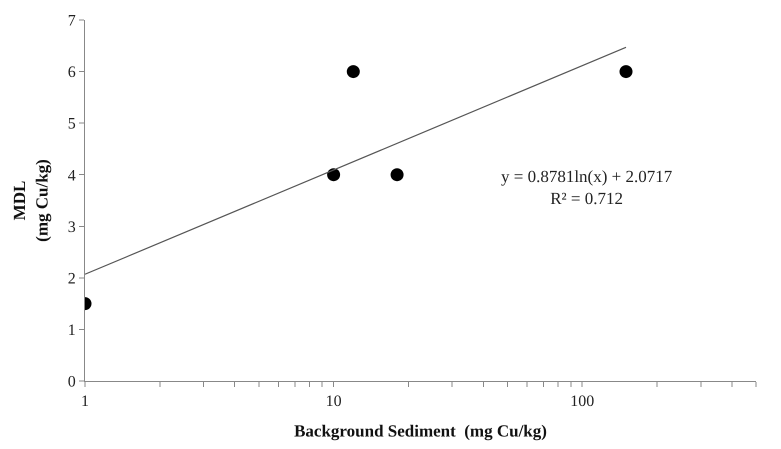 The image size is (781, 449). I want to click on y-tick-label: 2, so click(72, 279).